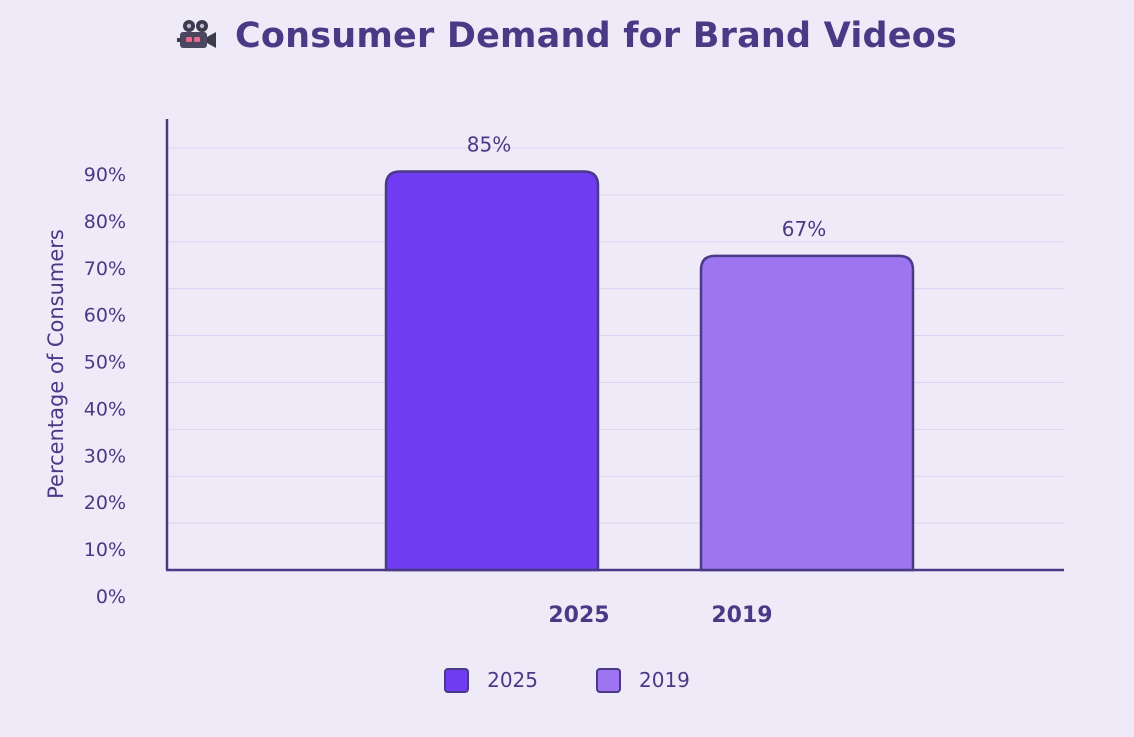  I want to click on data-label-2019: 67%, so click(804, 229).